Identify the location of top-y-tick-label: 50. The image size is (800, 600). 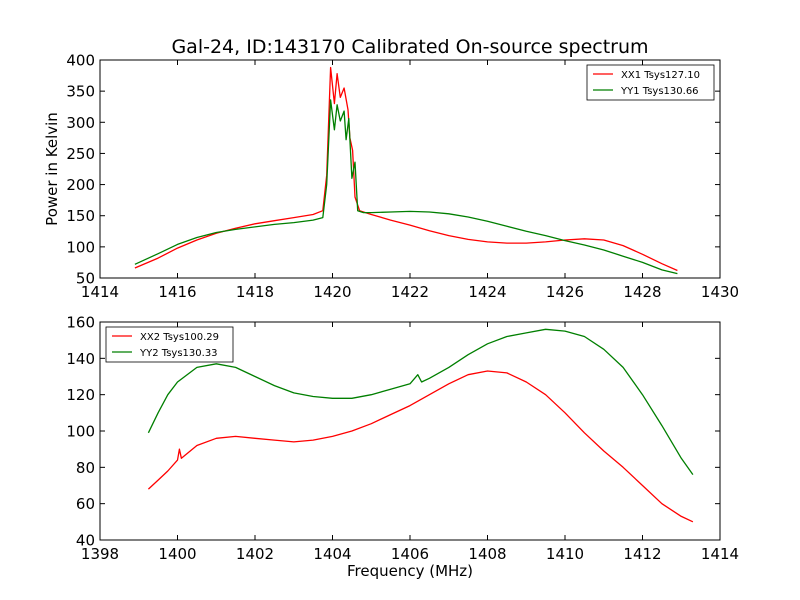
(85, 279).